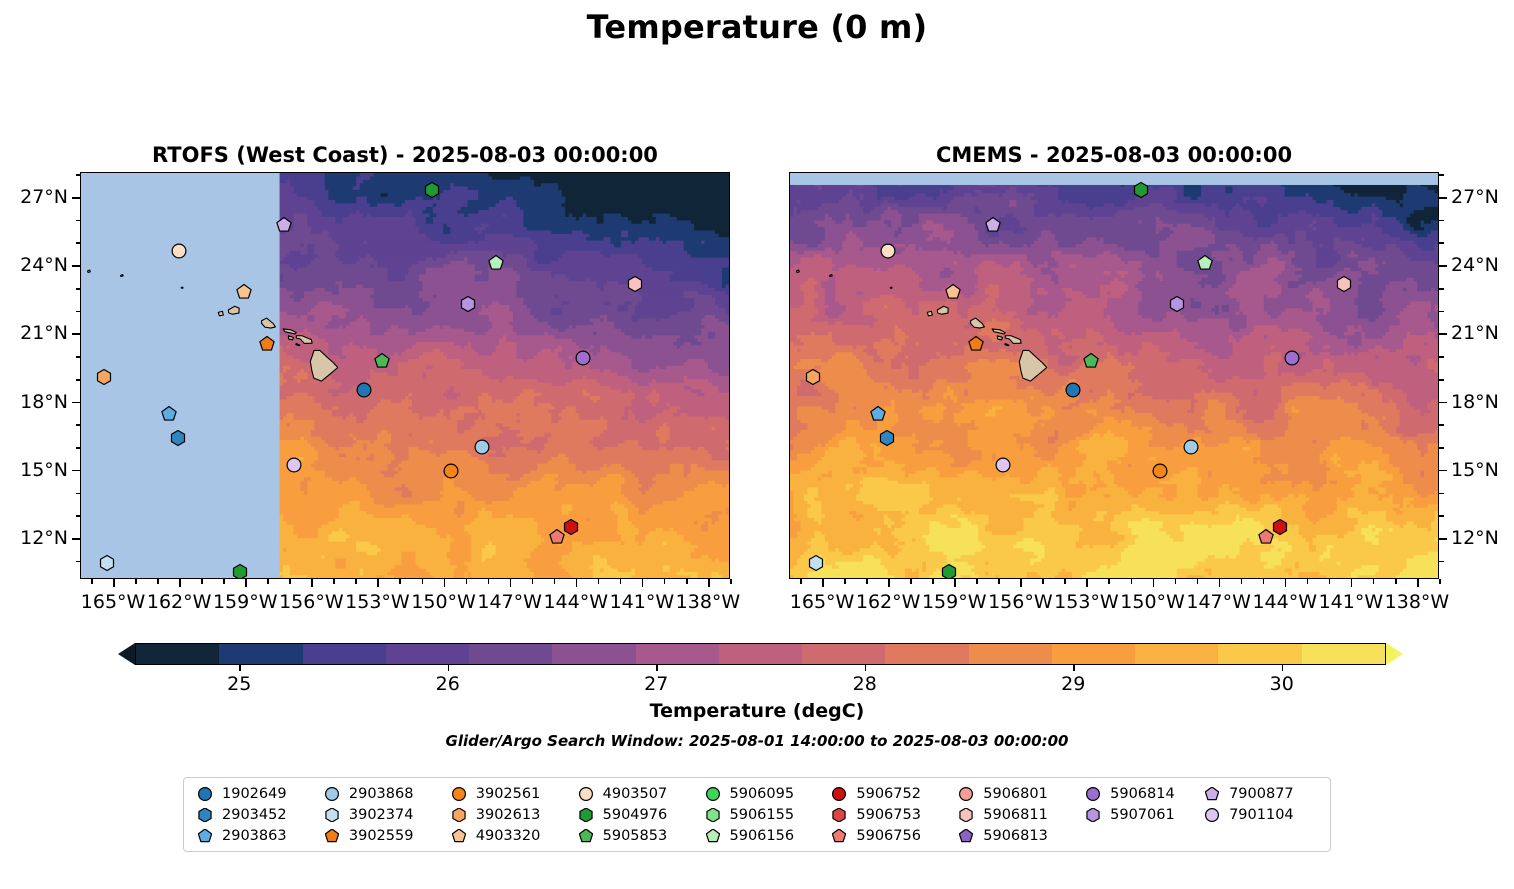  I want to click on legend-entry-2903863: 2903863, so click(257, 836).